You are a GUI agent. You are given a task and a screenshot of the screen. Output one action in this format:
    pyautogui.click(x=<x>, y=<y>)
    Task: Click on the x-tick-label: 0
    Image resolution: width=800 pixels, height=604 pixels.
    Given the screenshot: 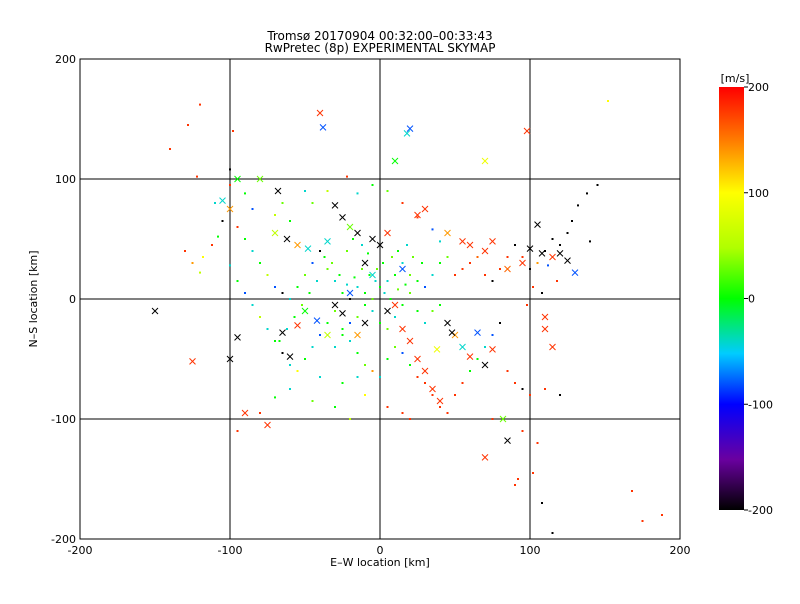 What is the action you would take?
    pyautogui.click(x=380, y=550)
    